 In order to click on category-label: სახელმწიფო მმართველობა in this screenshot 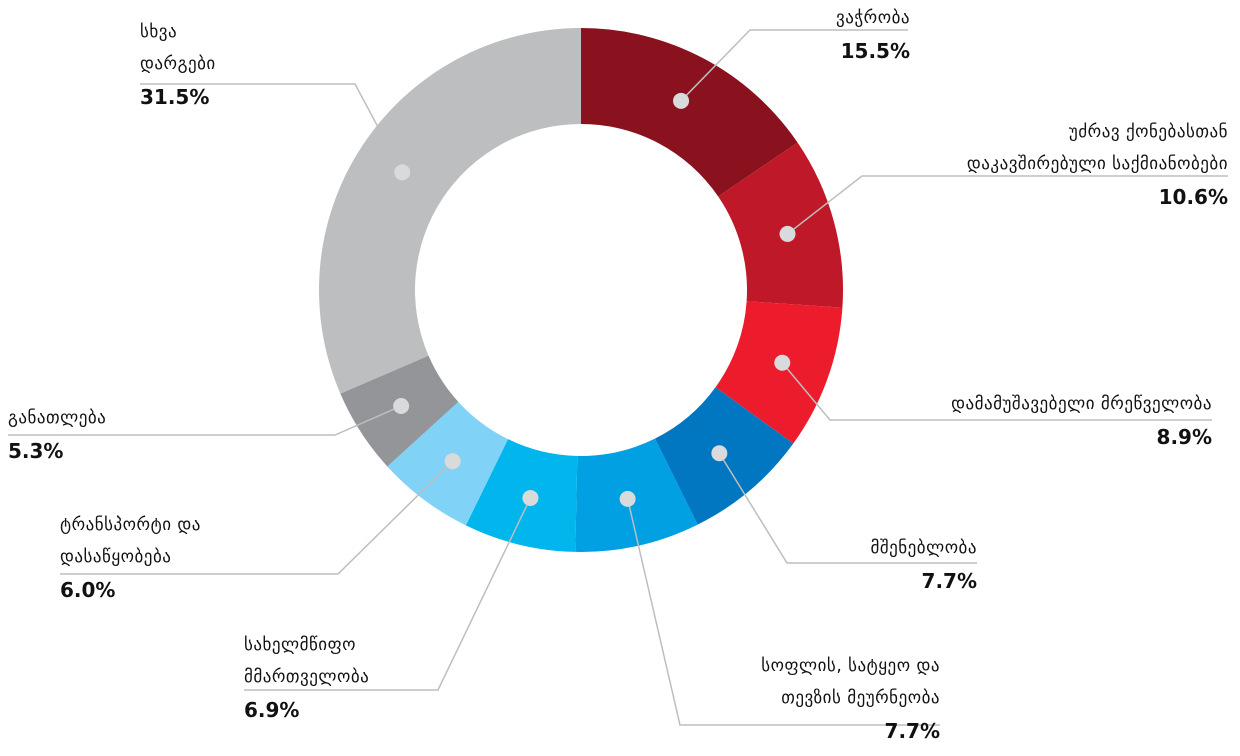, I will do `click(307, 661)`.